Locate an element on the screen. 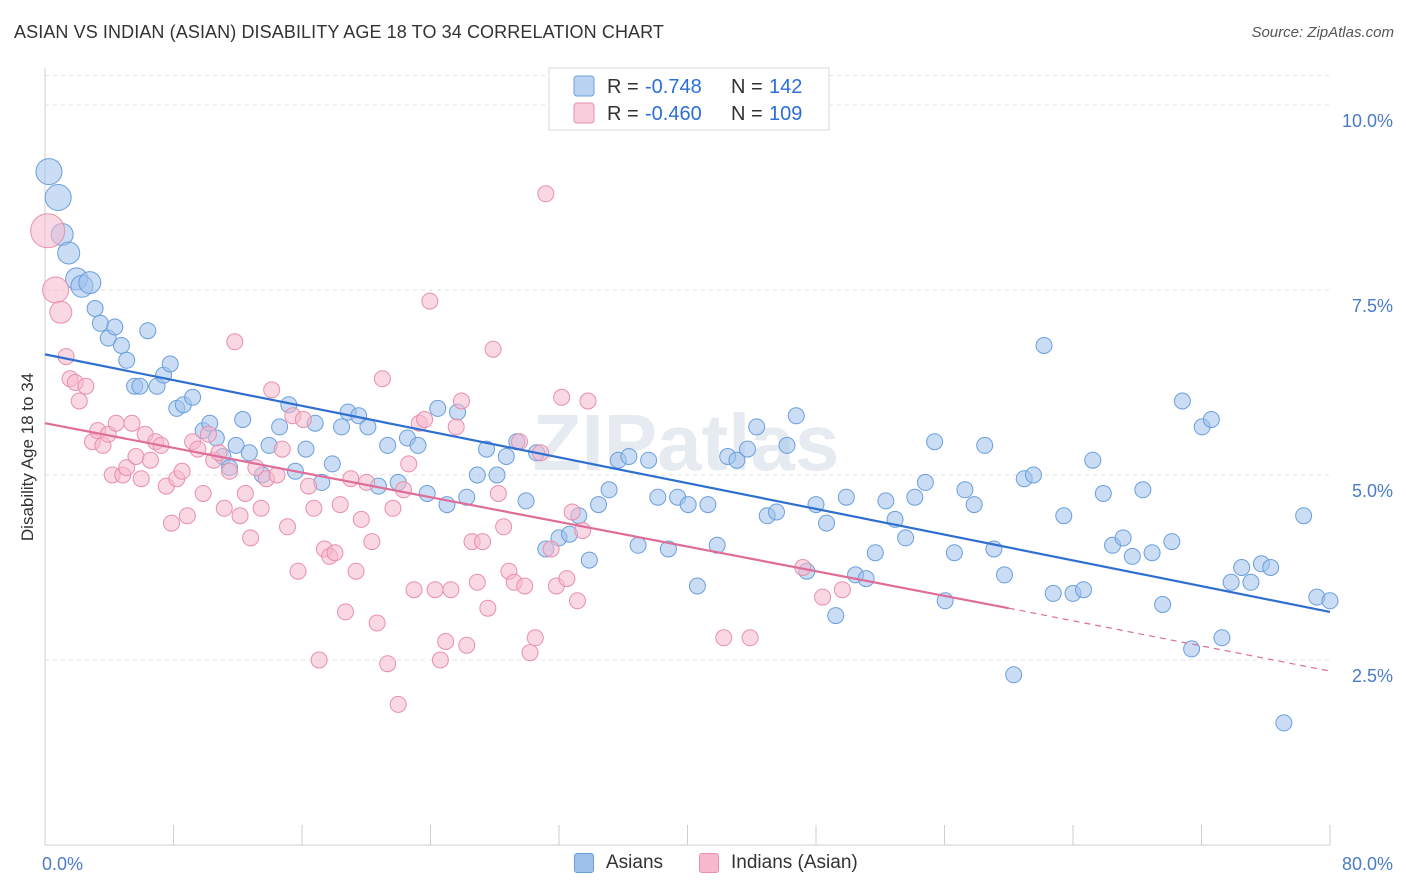 The image size is (1406, 892). legend-r-label: R = is located at coordinates (623, 114).